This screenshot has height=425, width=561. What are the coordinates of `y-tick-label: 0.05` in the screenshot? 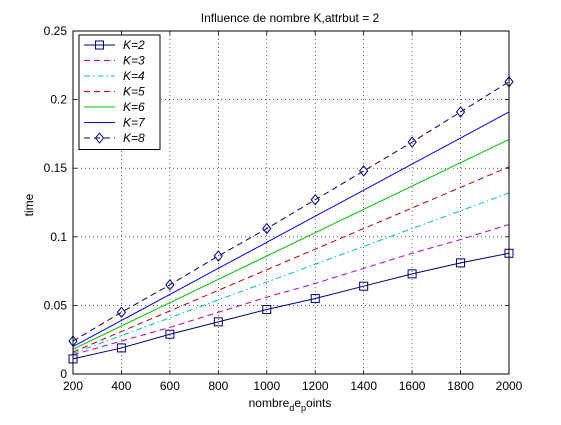 It's located at (56, 305).